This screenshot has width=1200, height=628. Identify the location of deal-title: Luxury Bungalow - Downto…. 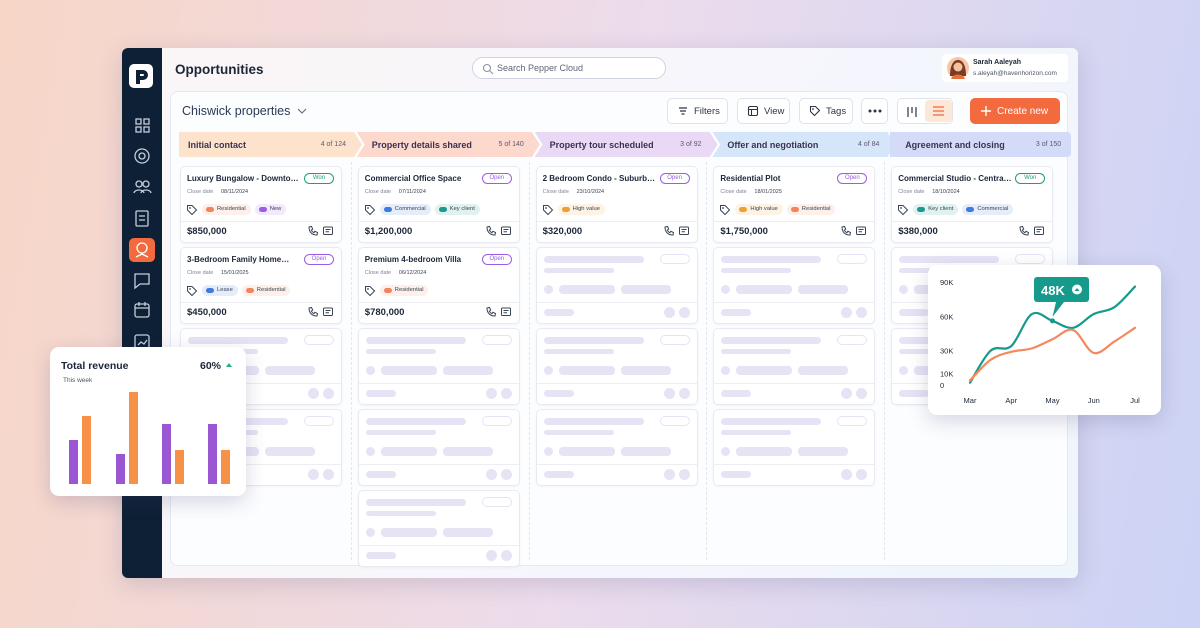
(243, 178).